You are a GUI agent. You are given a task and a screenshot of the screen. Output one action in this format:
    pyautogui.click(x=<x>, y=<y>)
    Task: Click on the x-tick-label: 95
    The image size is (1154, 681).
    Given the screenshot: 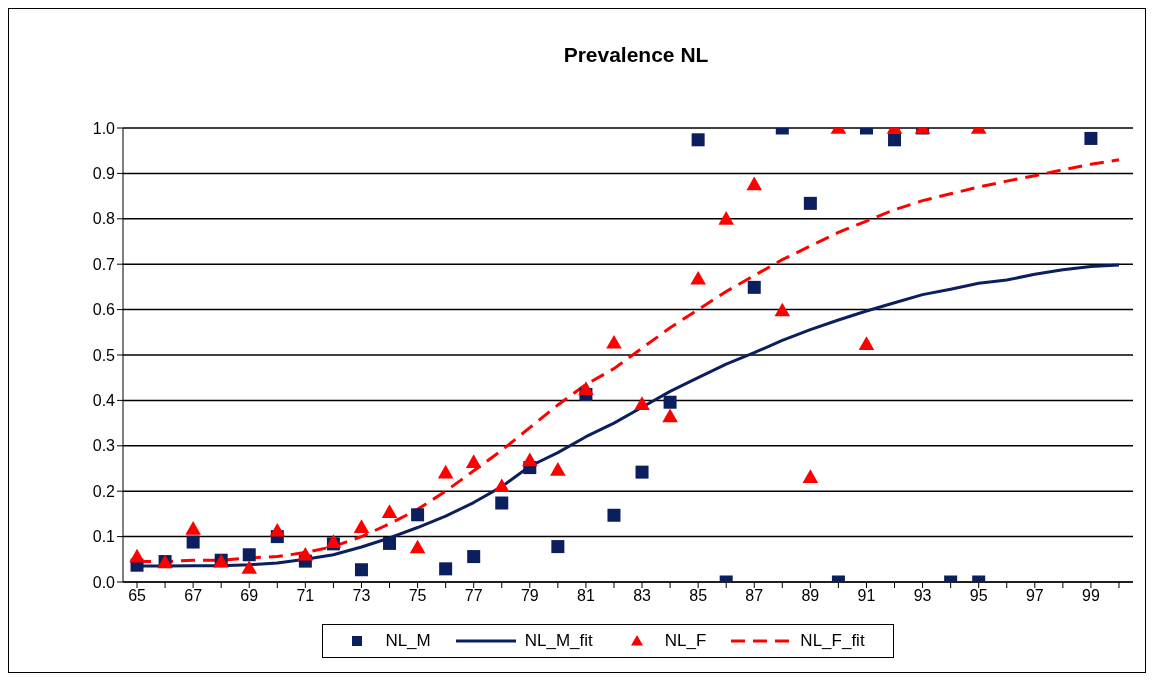 What is the action you would take?
    pyautogui.click(x=978, y=596)
    